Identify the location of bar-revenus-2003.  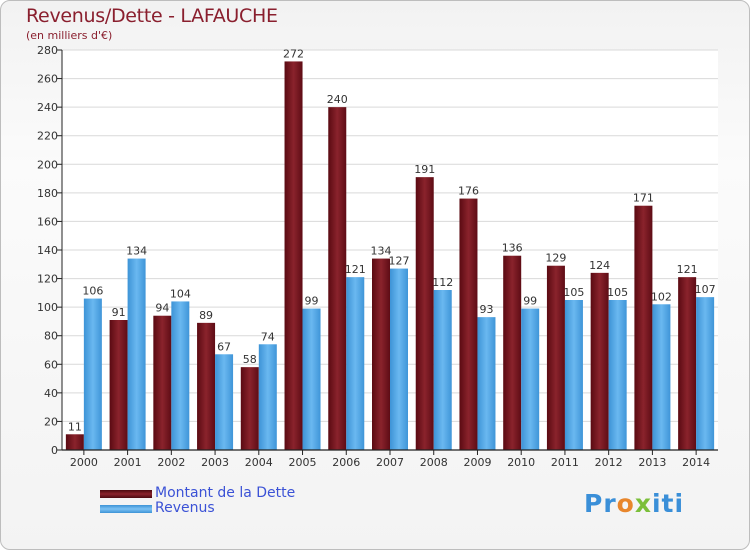
(224, 402).